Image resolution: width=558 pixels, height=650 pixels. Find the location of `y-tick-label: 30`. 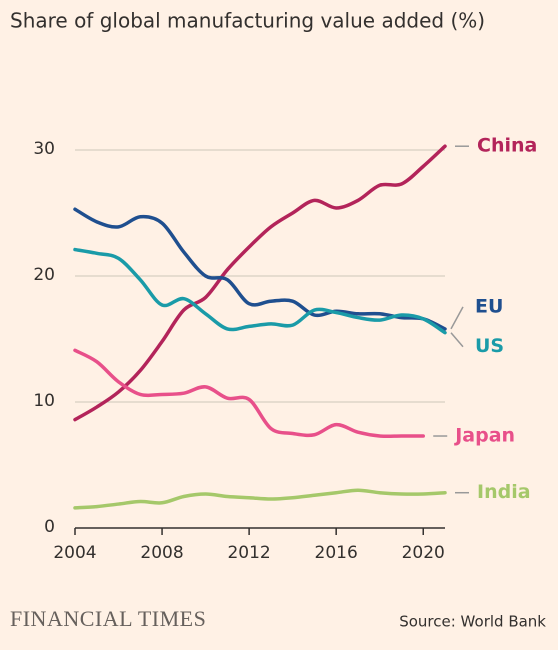

y-tick-label: 30 is located at coordinates (44, 149).